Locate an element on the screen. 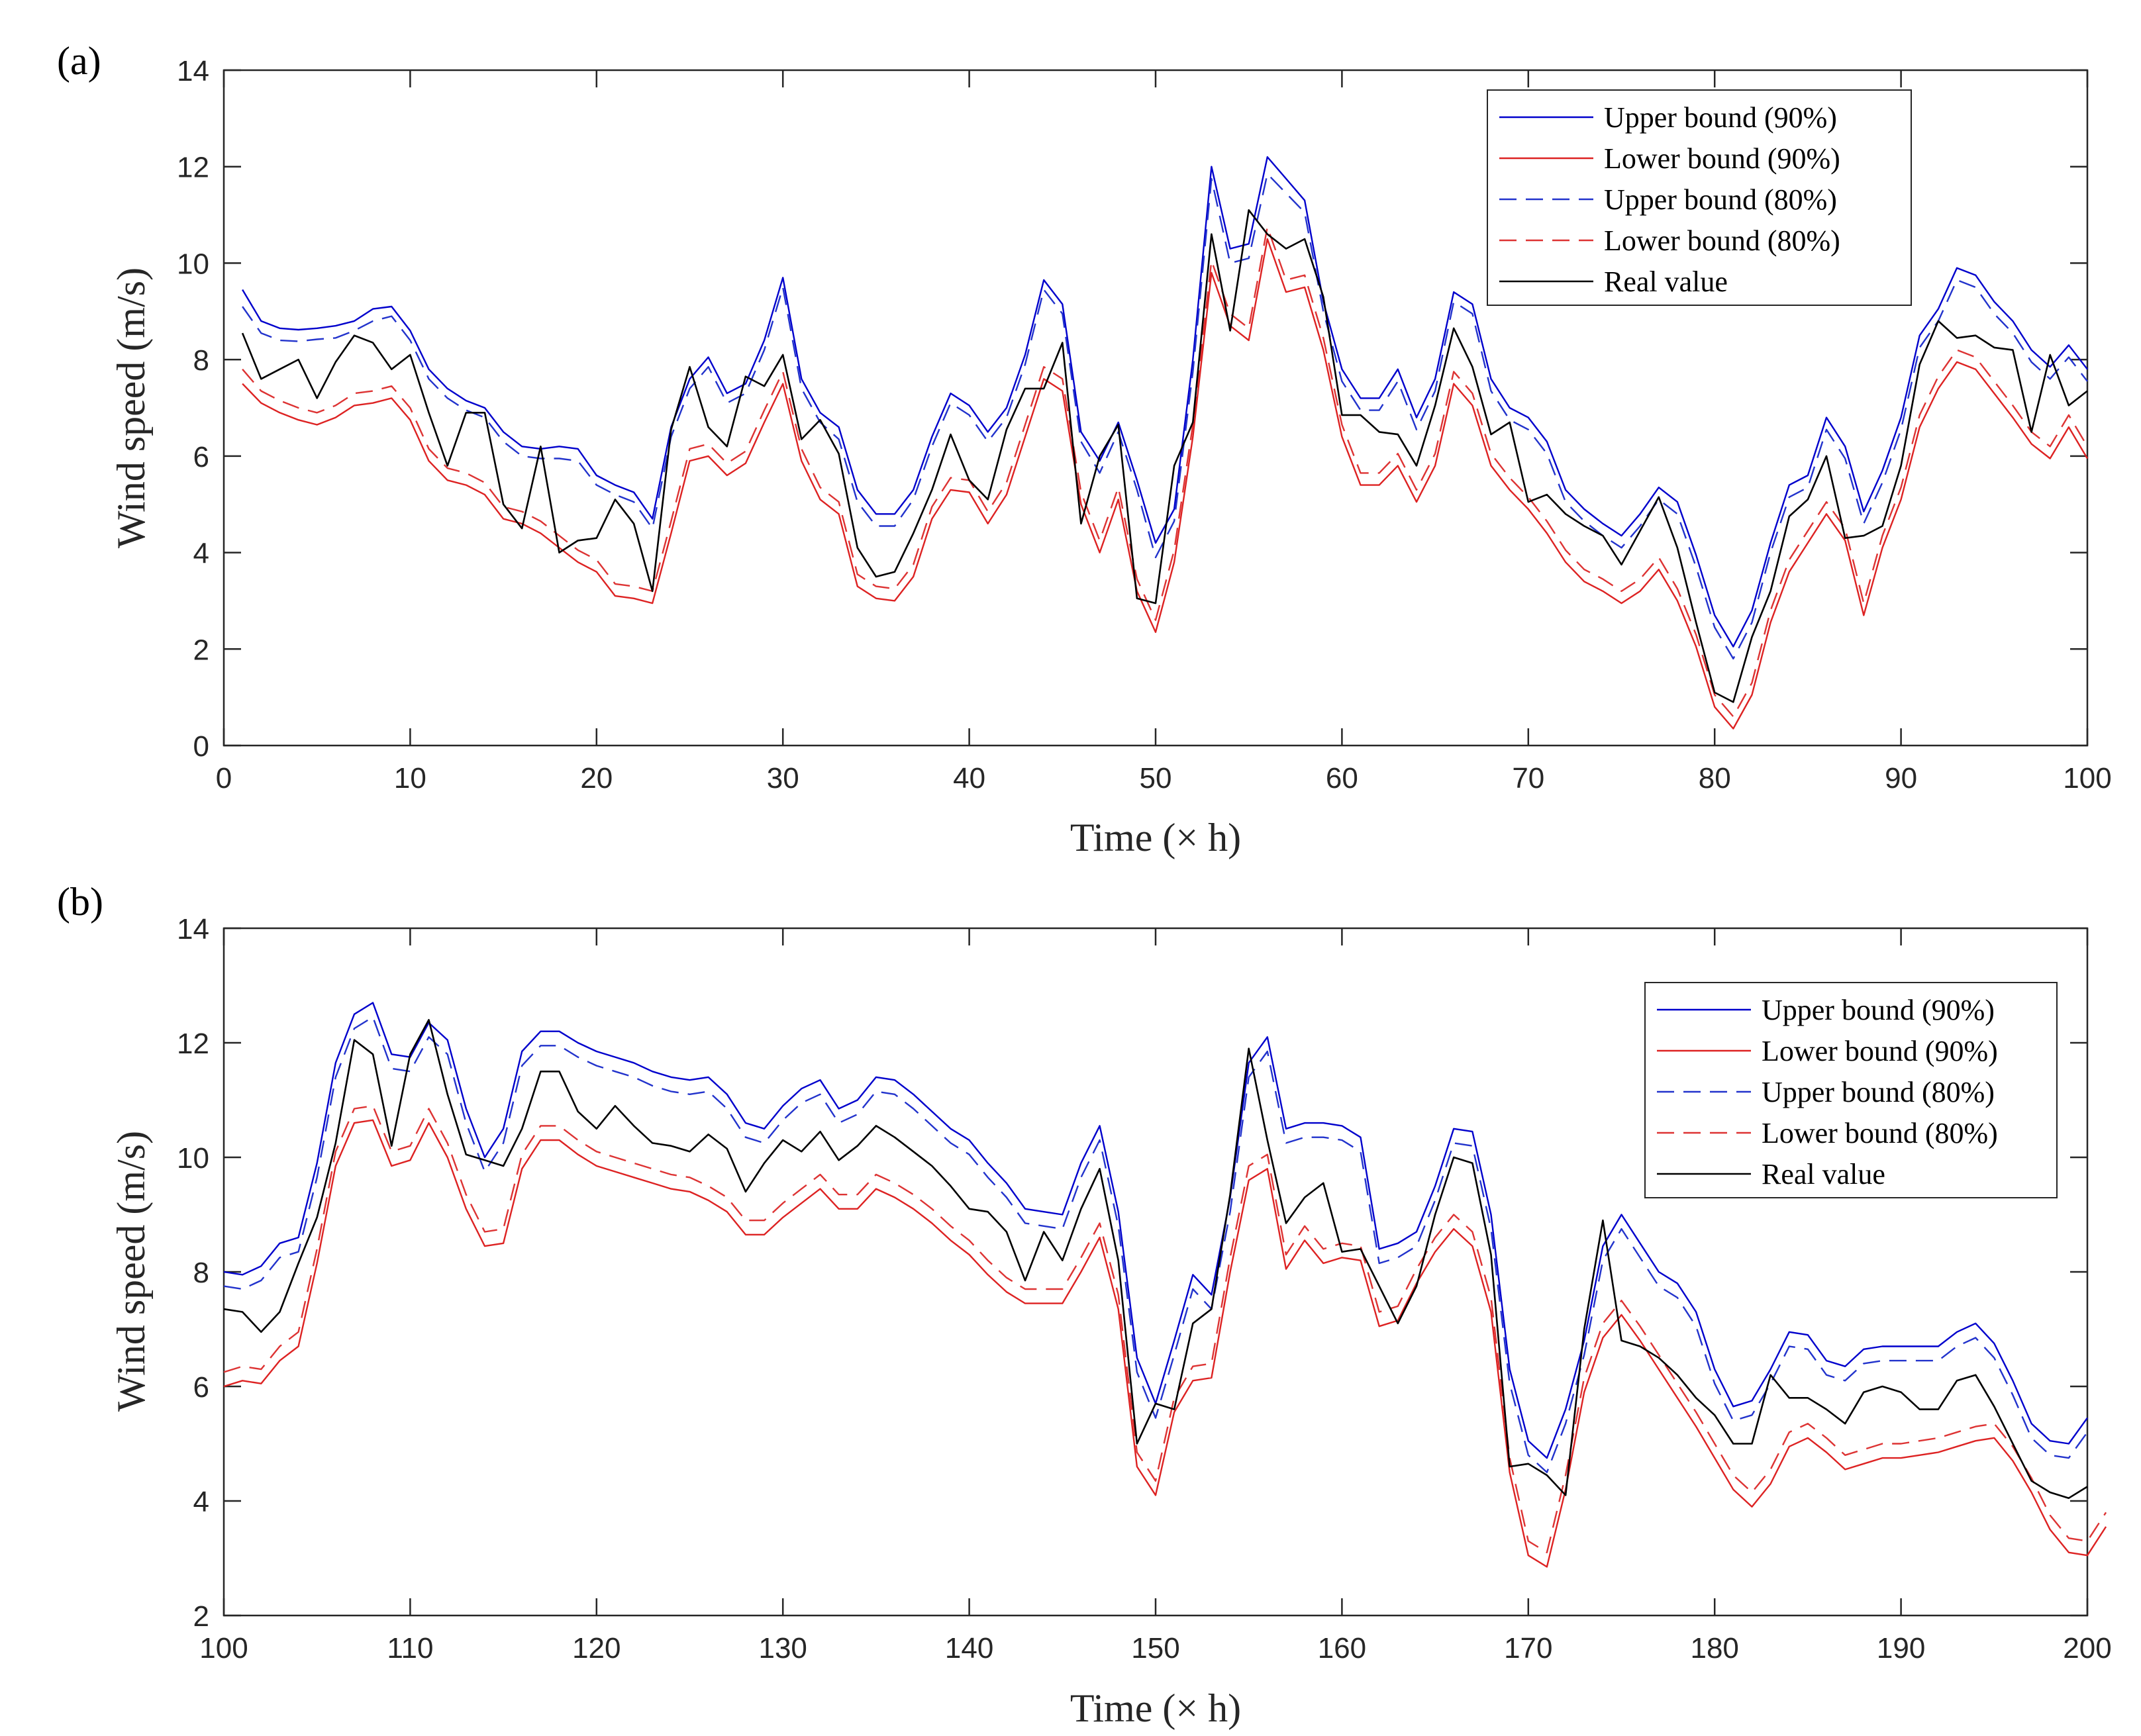 The width and height of the screenshot is (2141, 1736). y-tick-labels: 2 4 6 8 10 12 14 is located at coordinates (193, 1273).